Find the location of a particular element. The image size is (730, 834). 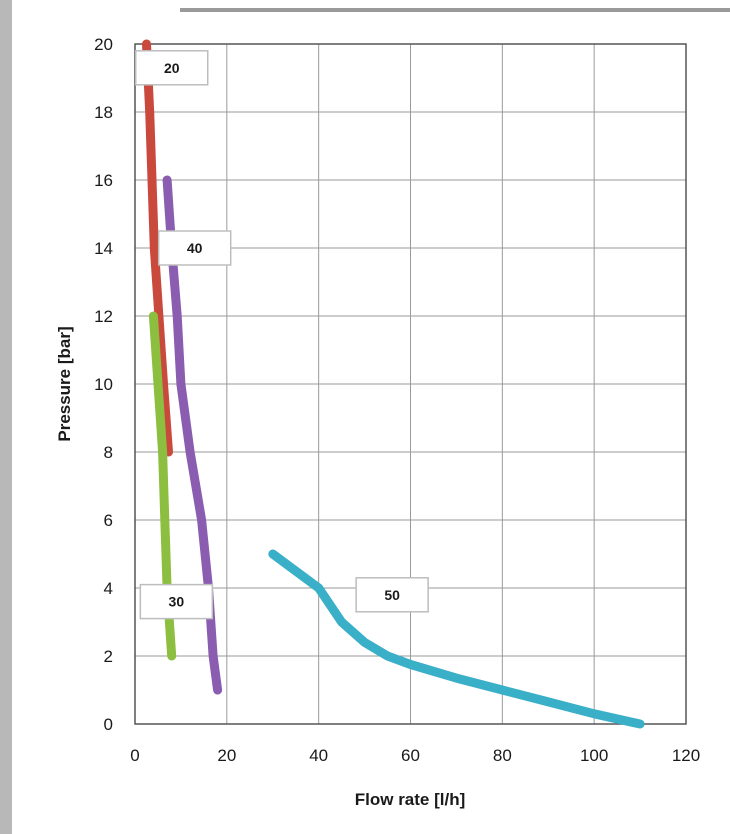

series-label-box-20: 20 is located at coordinates (171, 68).